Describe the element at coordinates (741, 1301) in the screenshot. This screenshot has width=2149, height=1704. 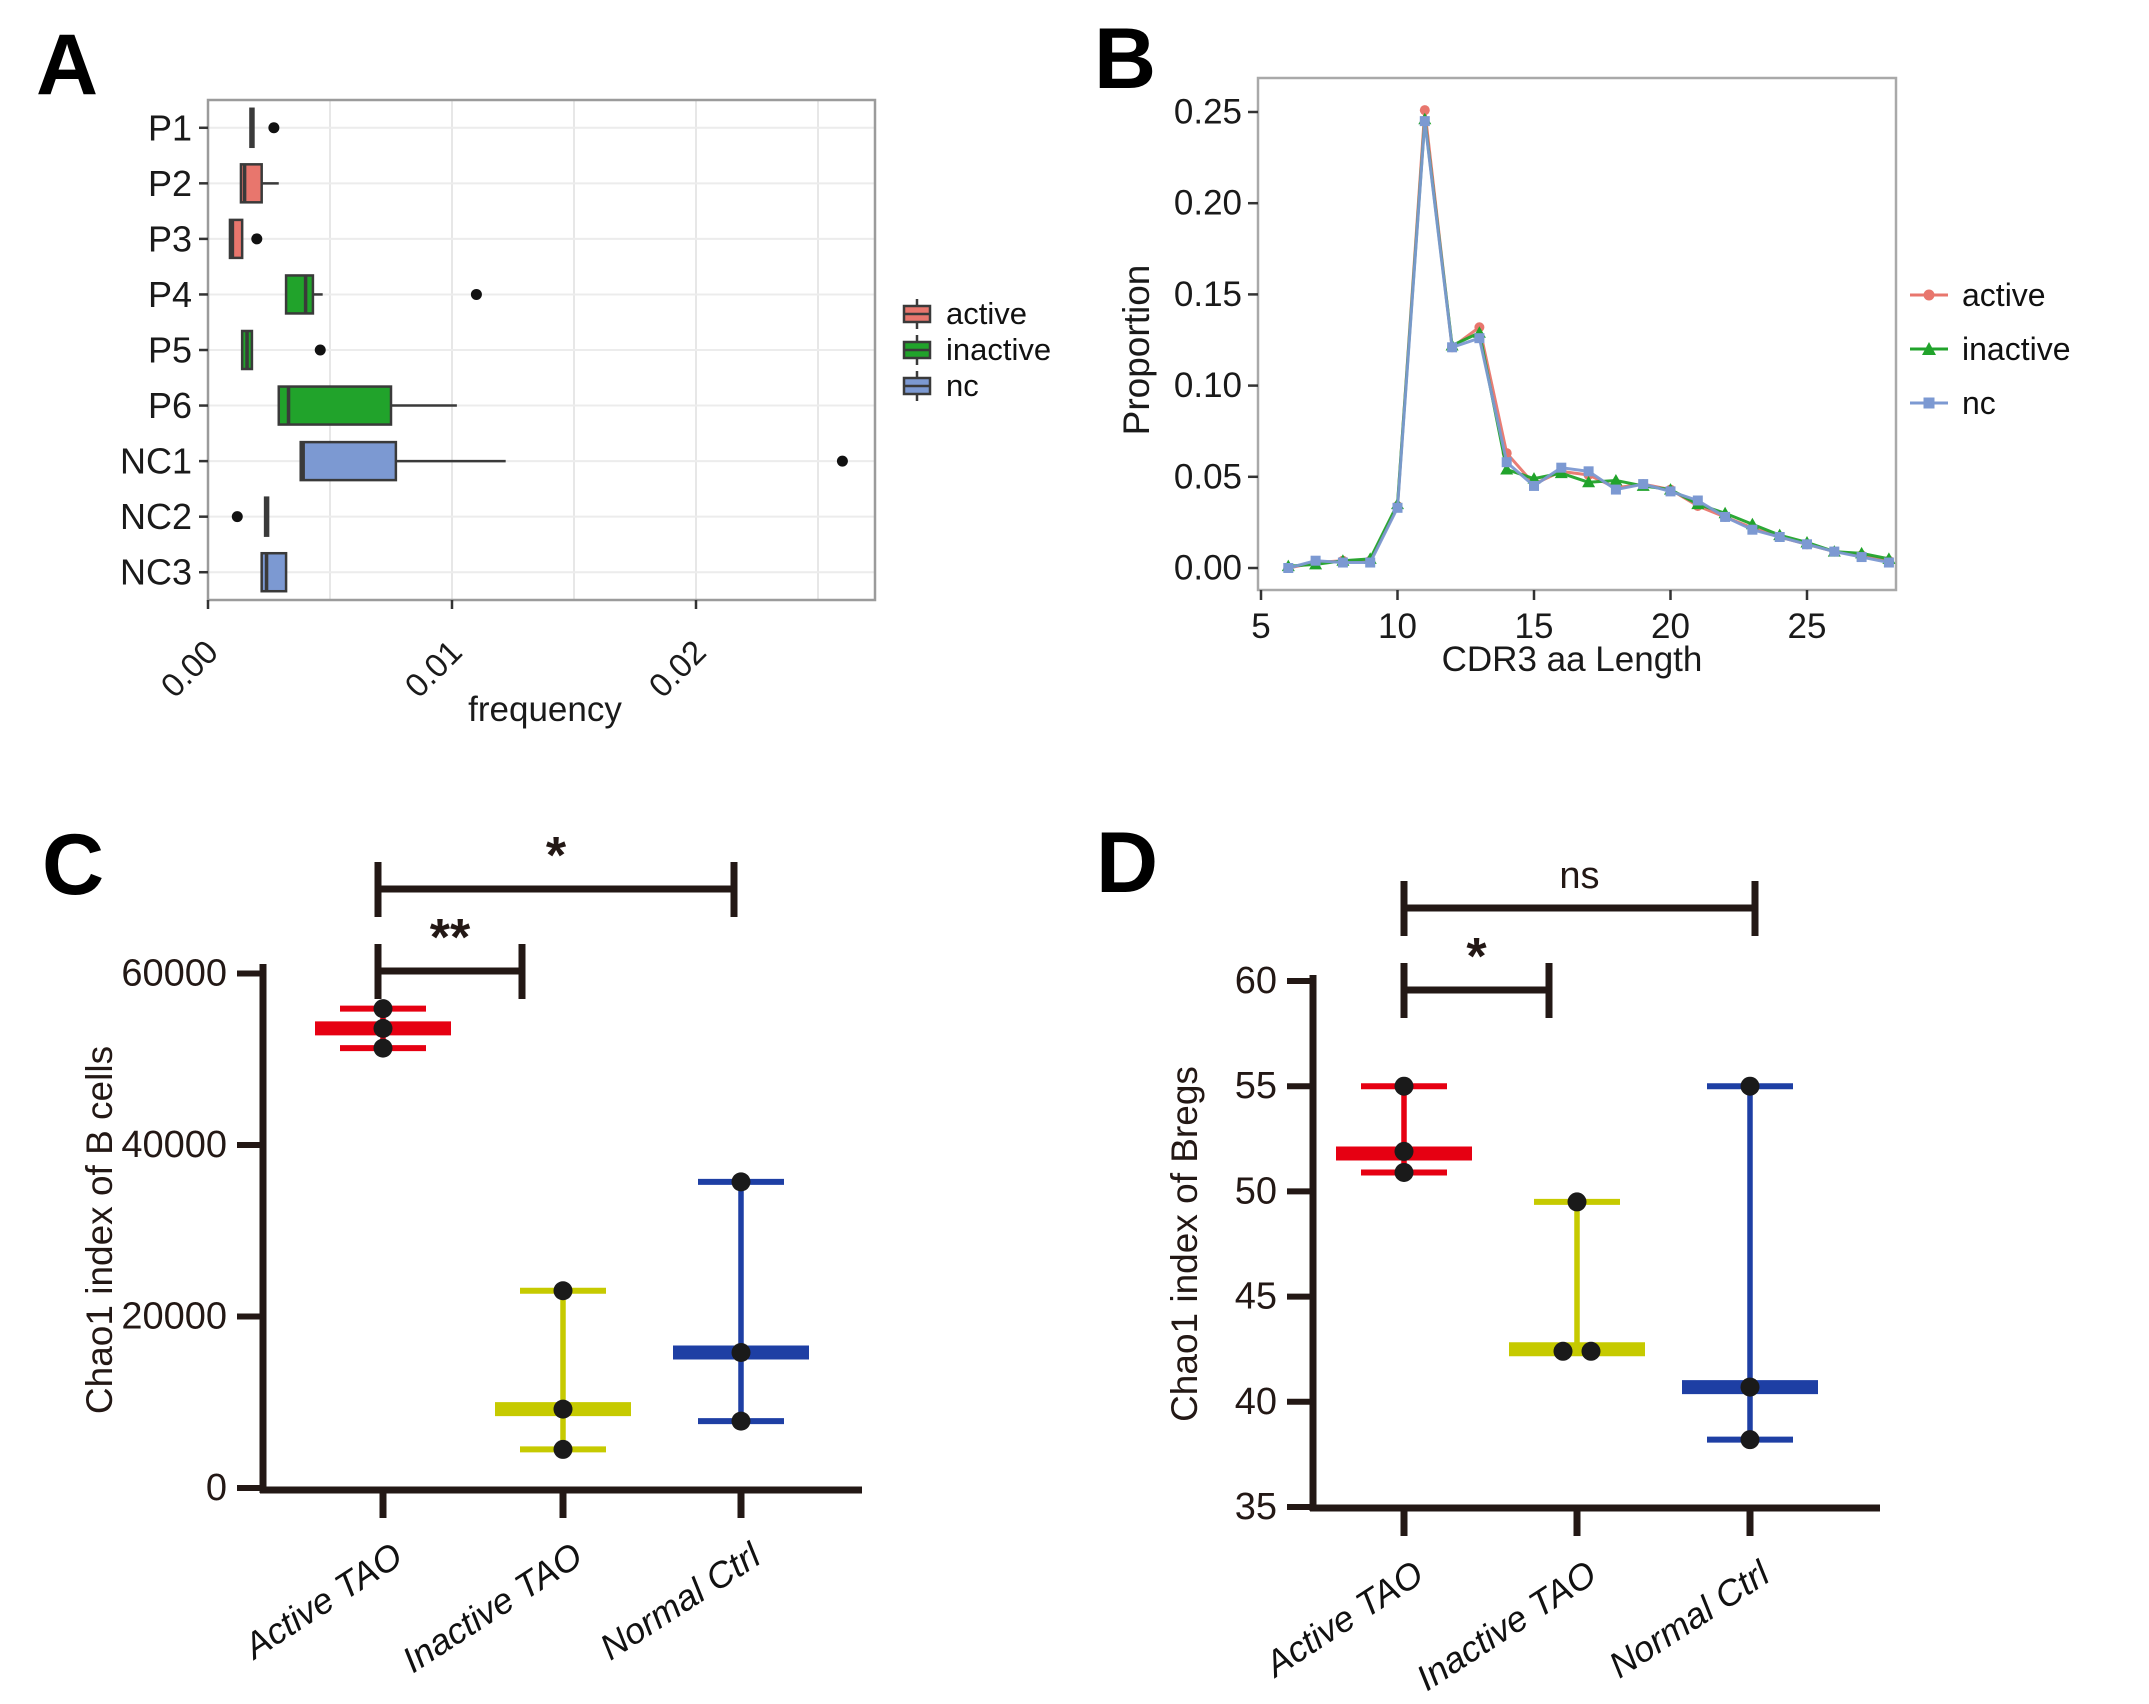
I see `group-normal-ctrl` at that location.